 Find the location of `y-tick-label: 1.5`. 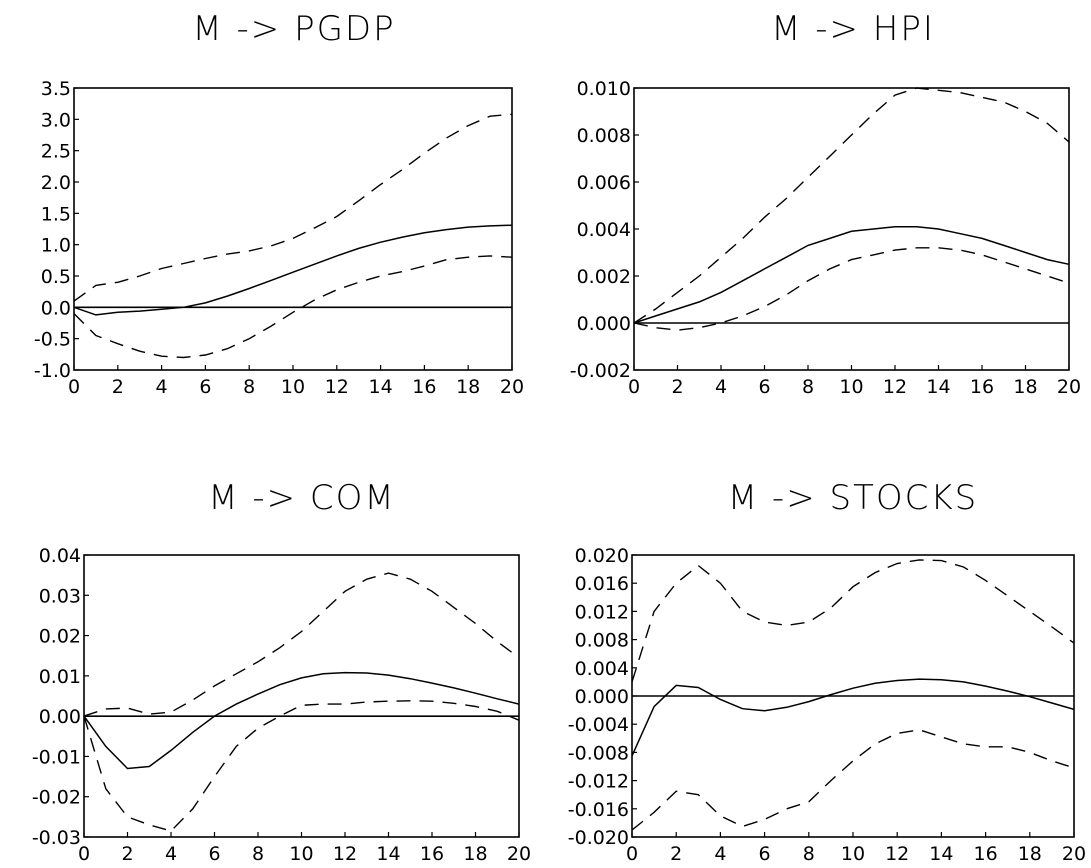

y-tick-label: 1.5 is located at coordinates (56, 214).